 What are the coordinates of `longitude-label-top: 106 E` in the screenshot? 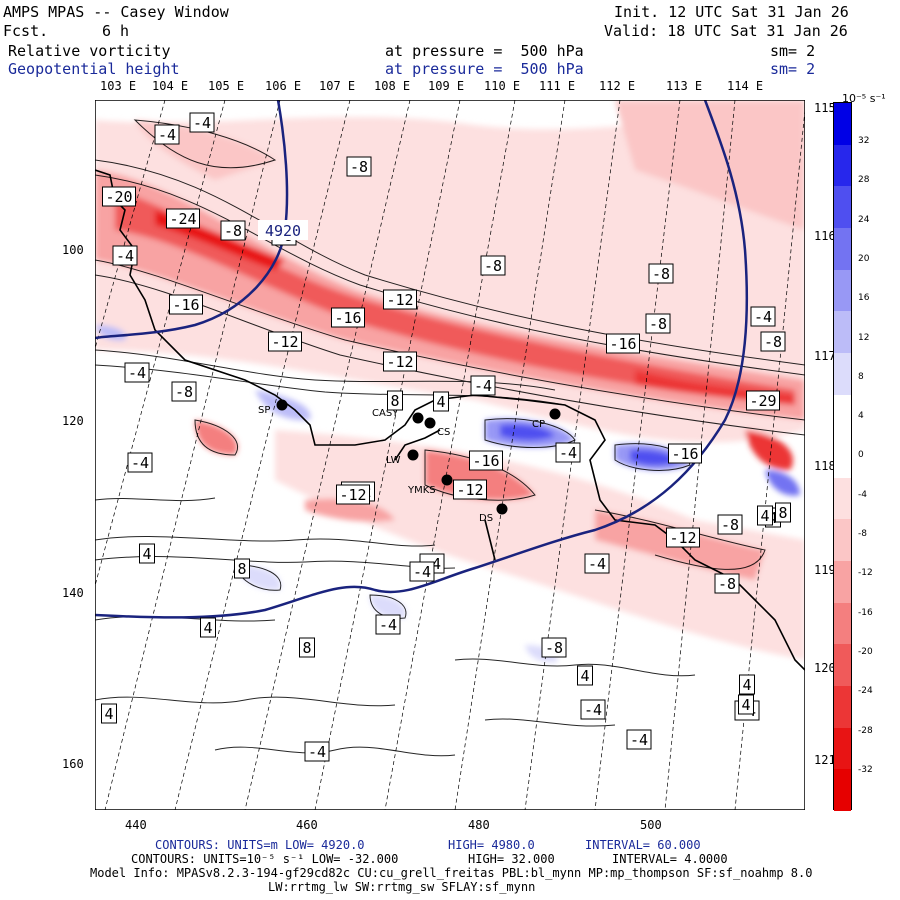 It's located at (283, 86).